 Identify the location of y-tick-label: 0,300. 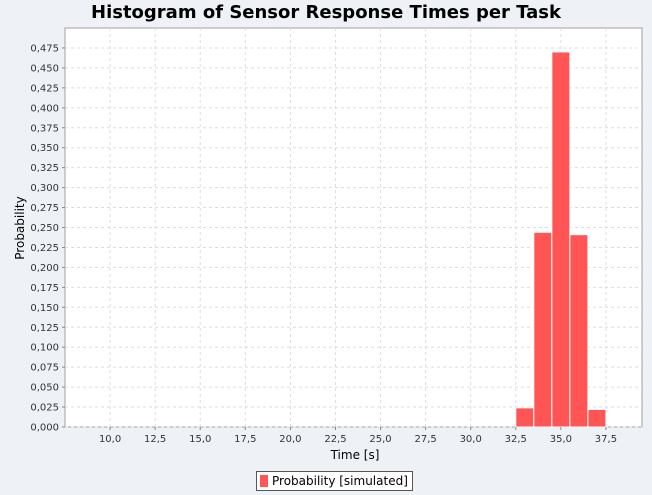
(44, 188).